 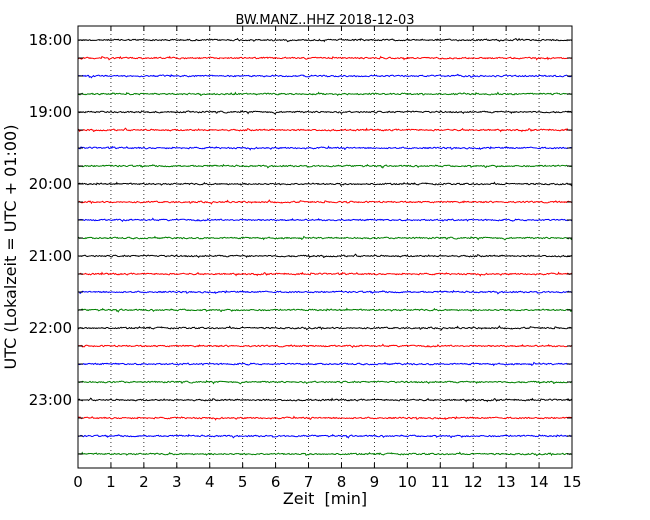 What do you see at coordinates (50, 400) in the screenshot?
I see `y-tick-label: 23:00` at bounding box center [50, 400].